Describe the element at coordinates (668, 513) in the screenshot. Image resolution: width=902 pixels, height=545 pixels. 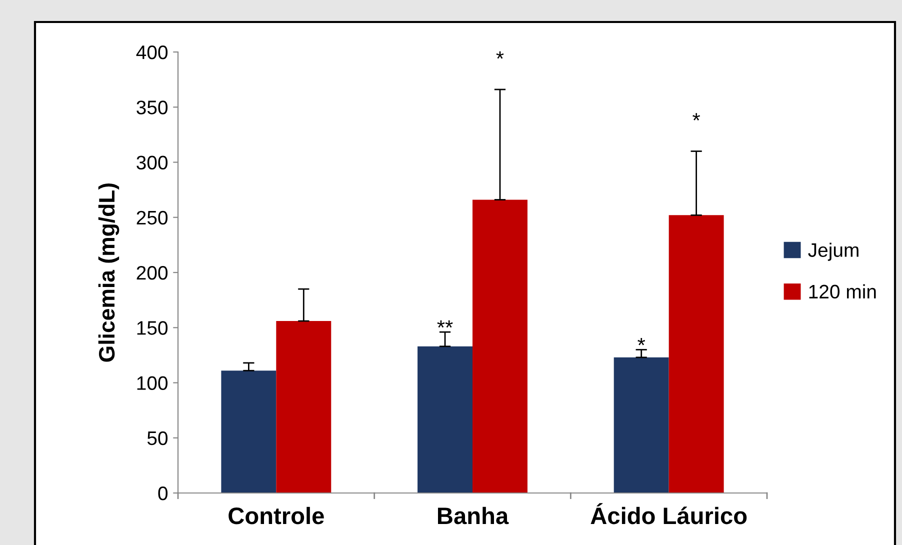
I see `x-tick-label: Ácido Láurico` at that location.